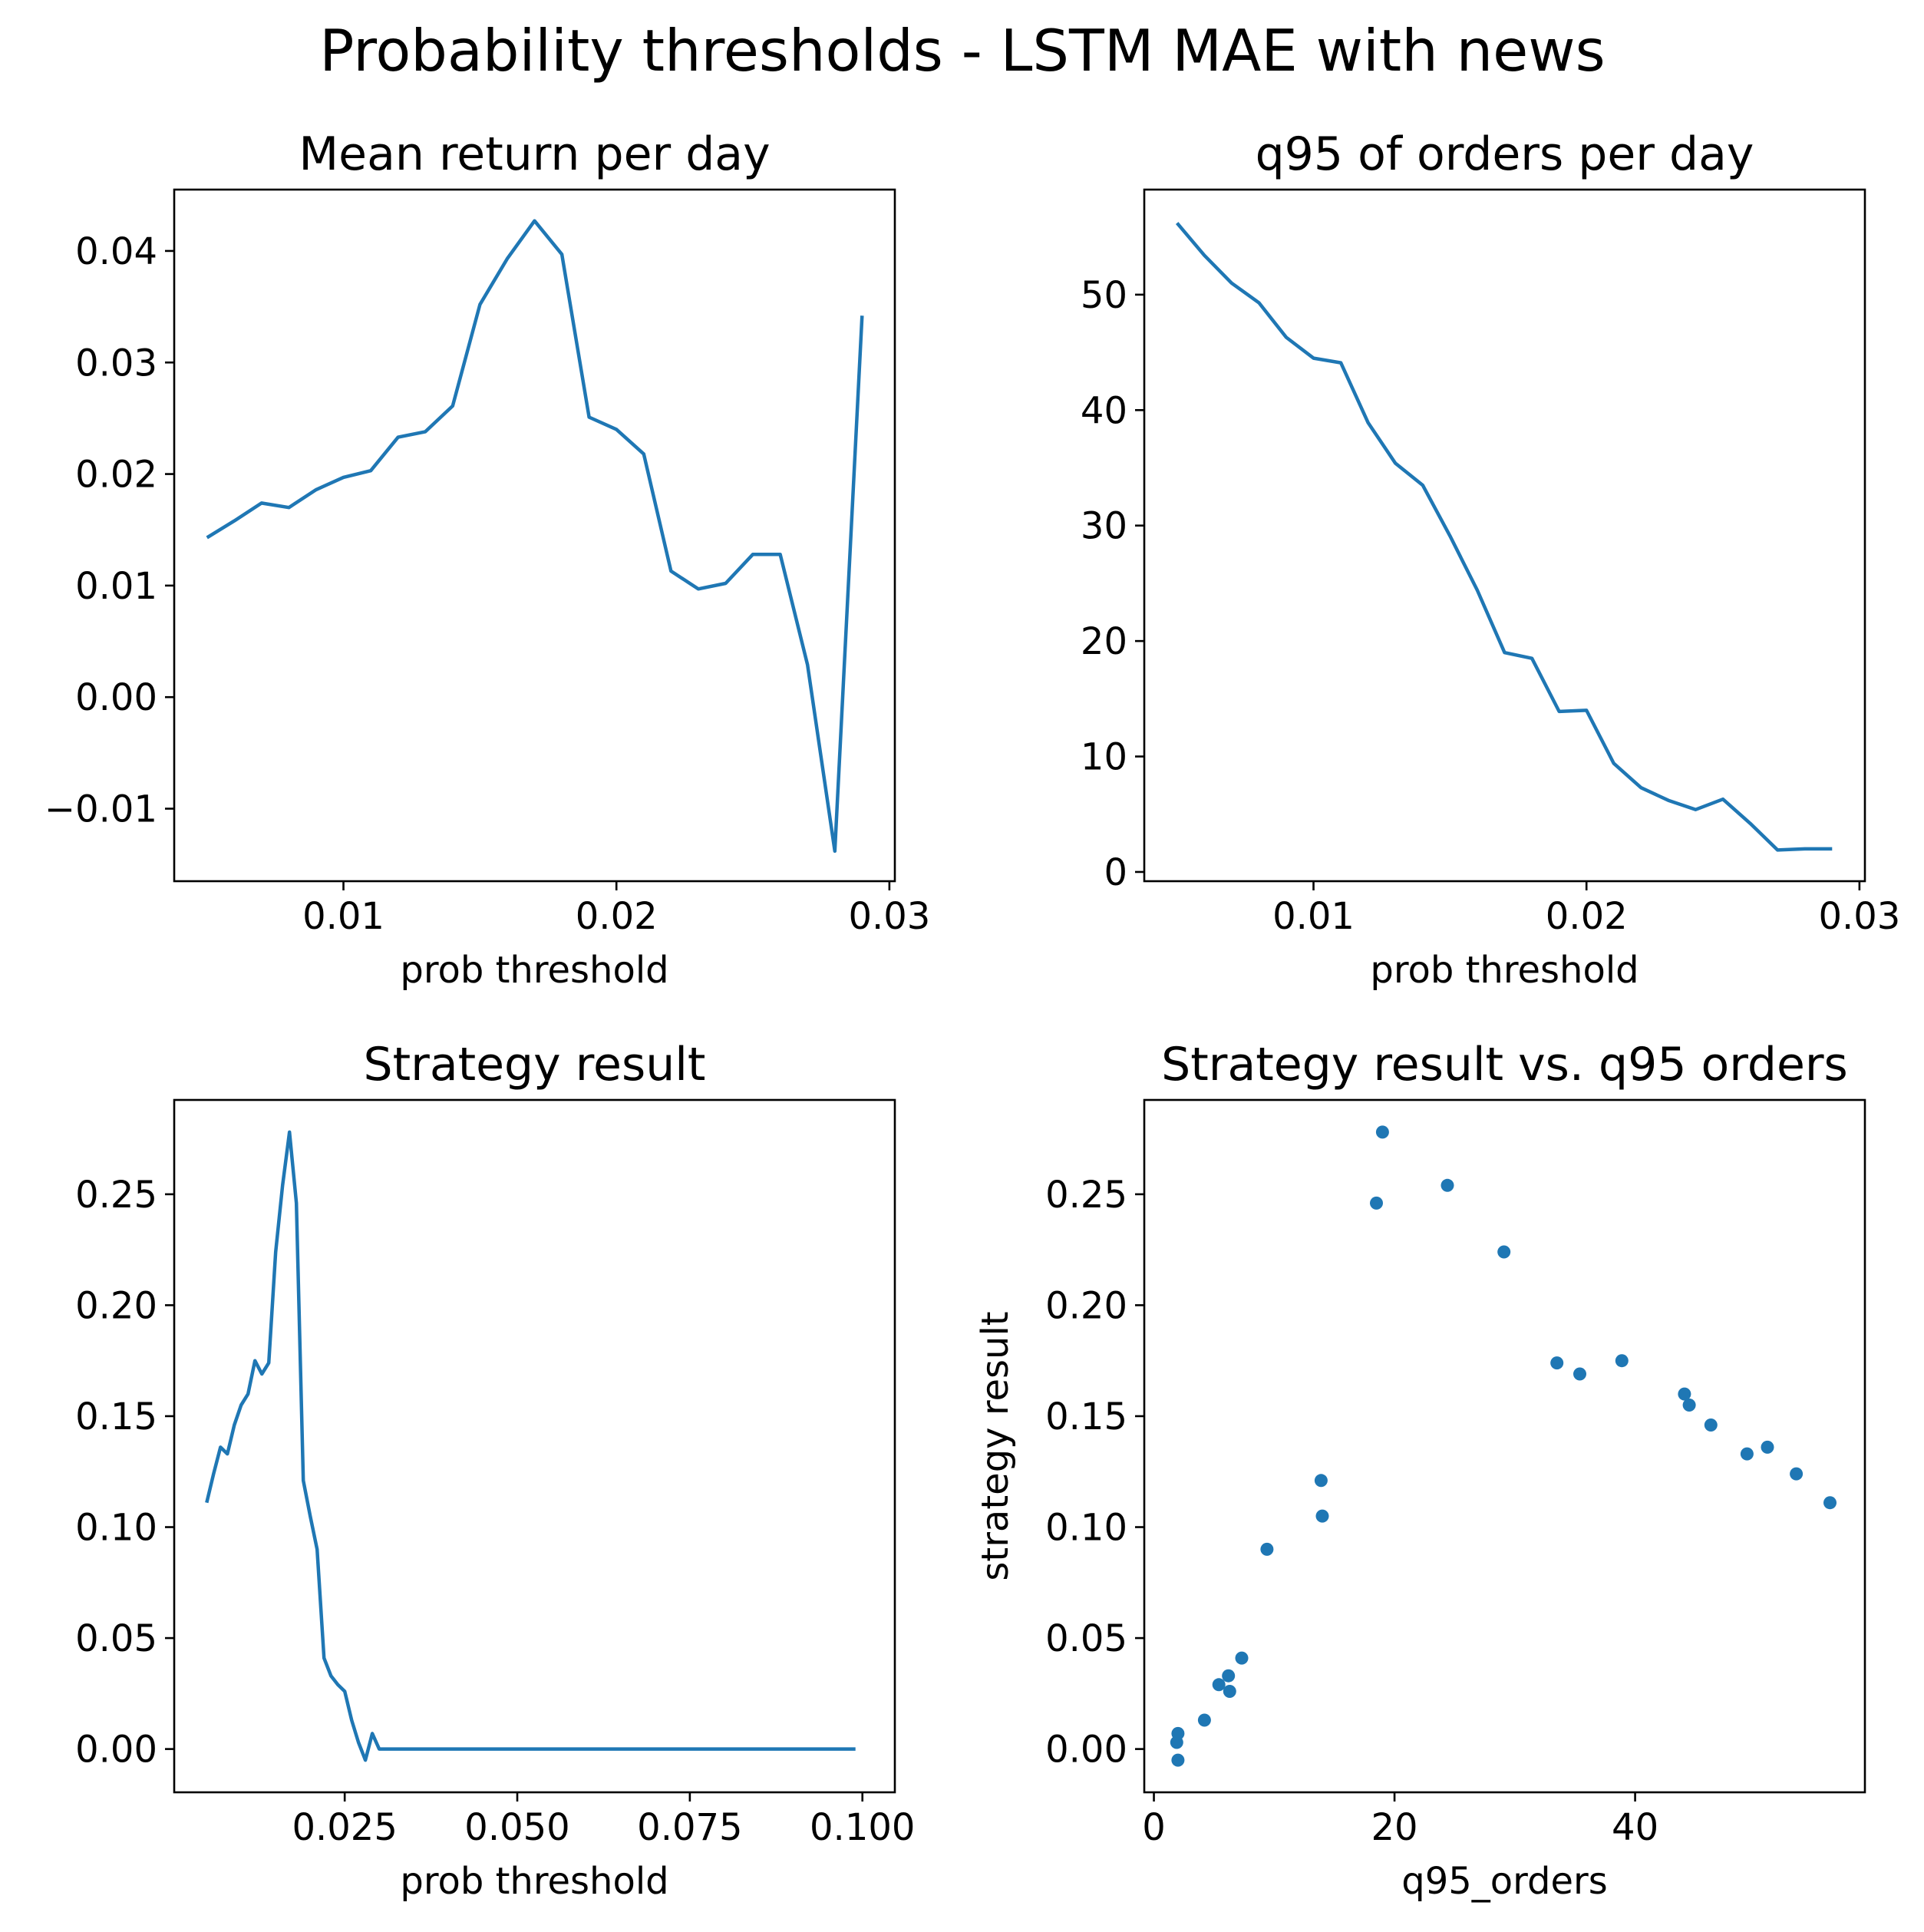  I want to click on y-tick-label: 0, so click(1115, 872).